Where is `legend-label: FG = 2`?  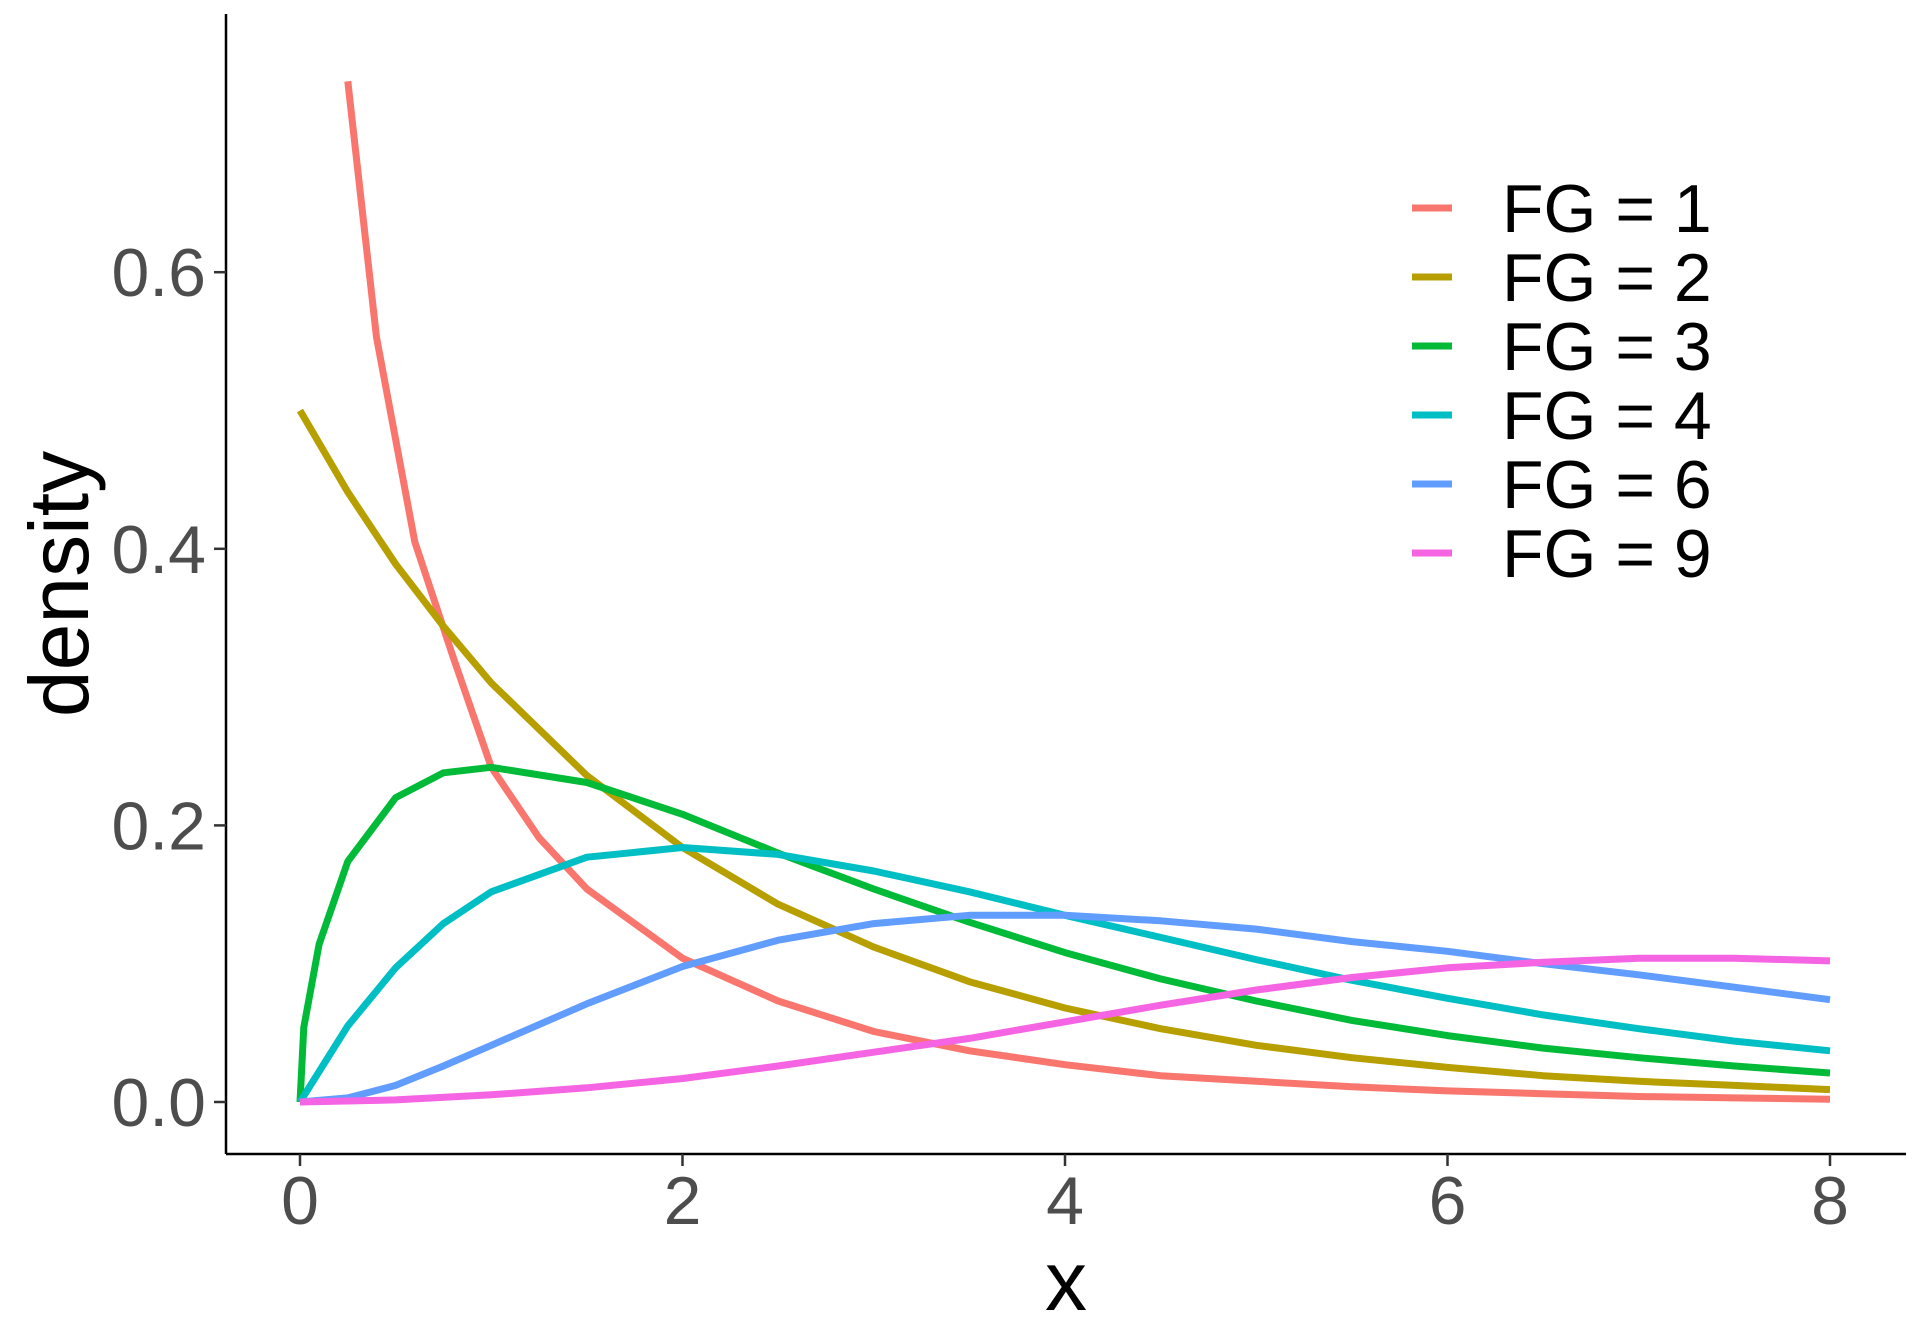 legend-label: FG = 2 is located at coordinates (1607, 278).